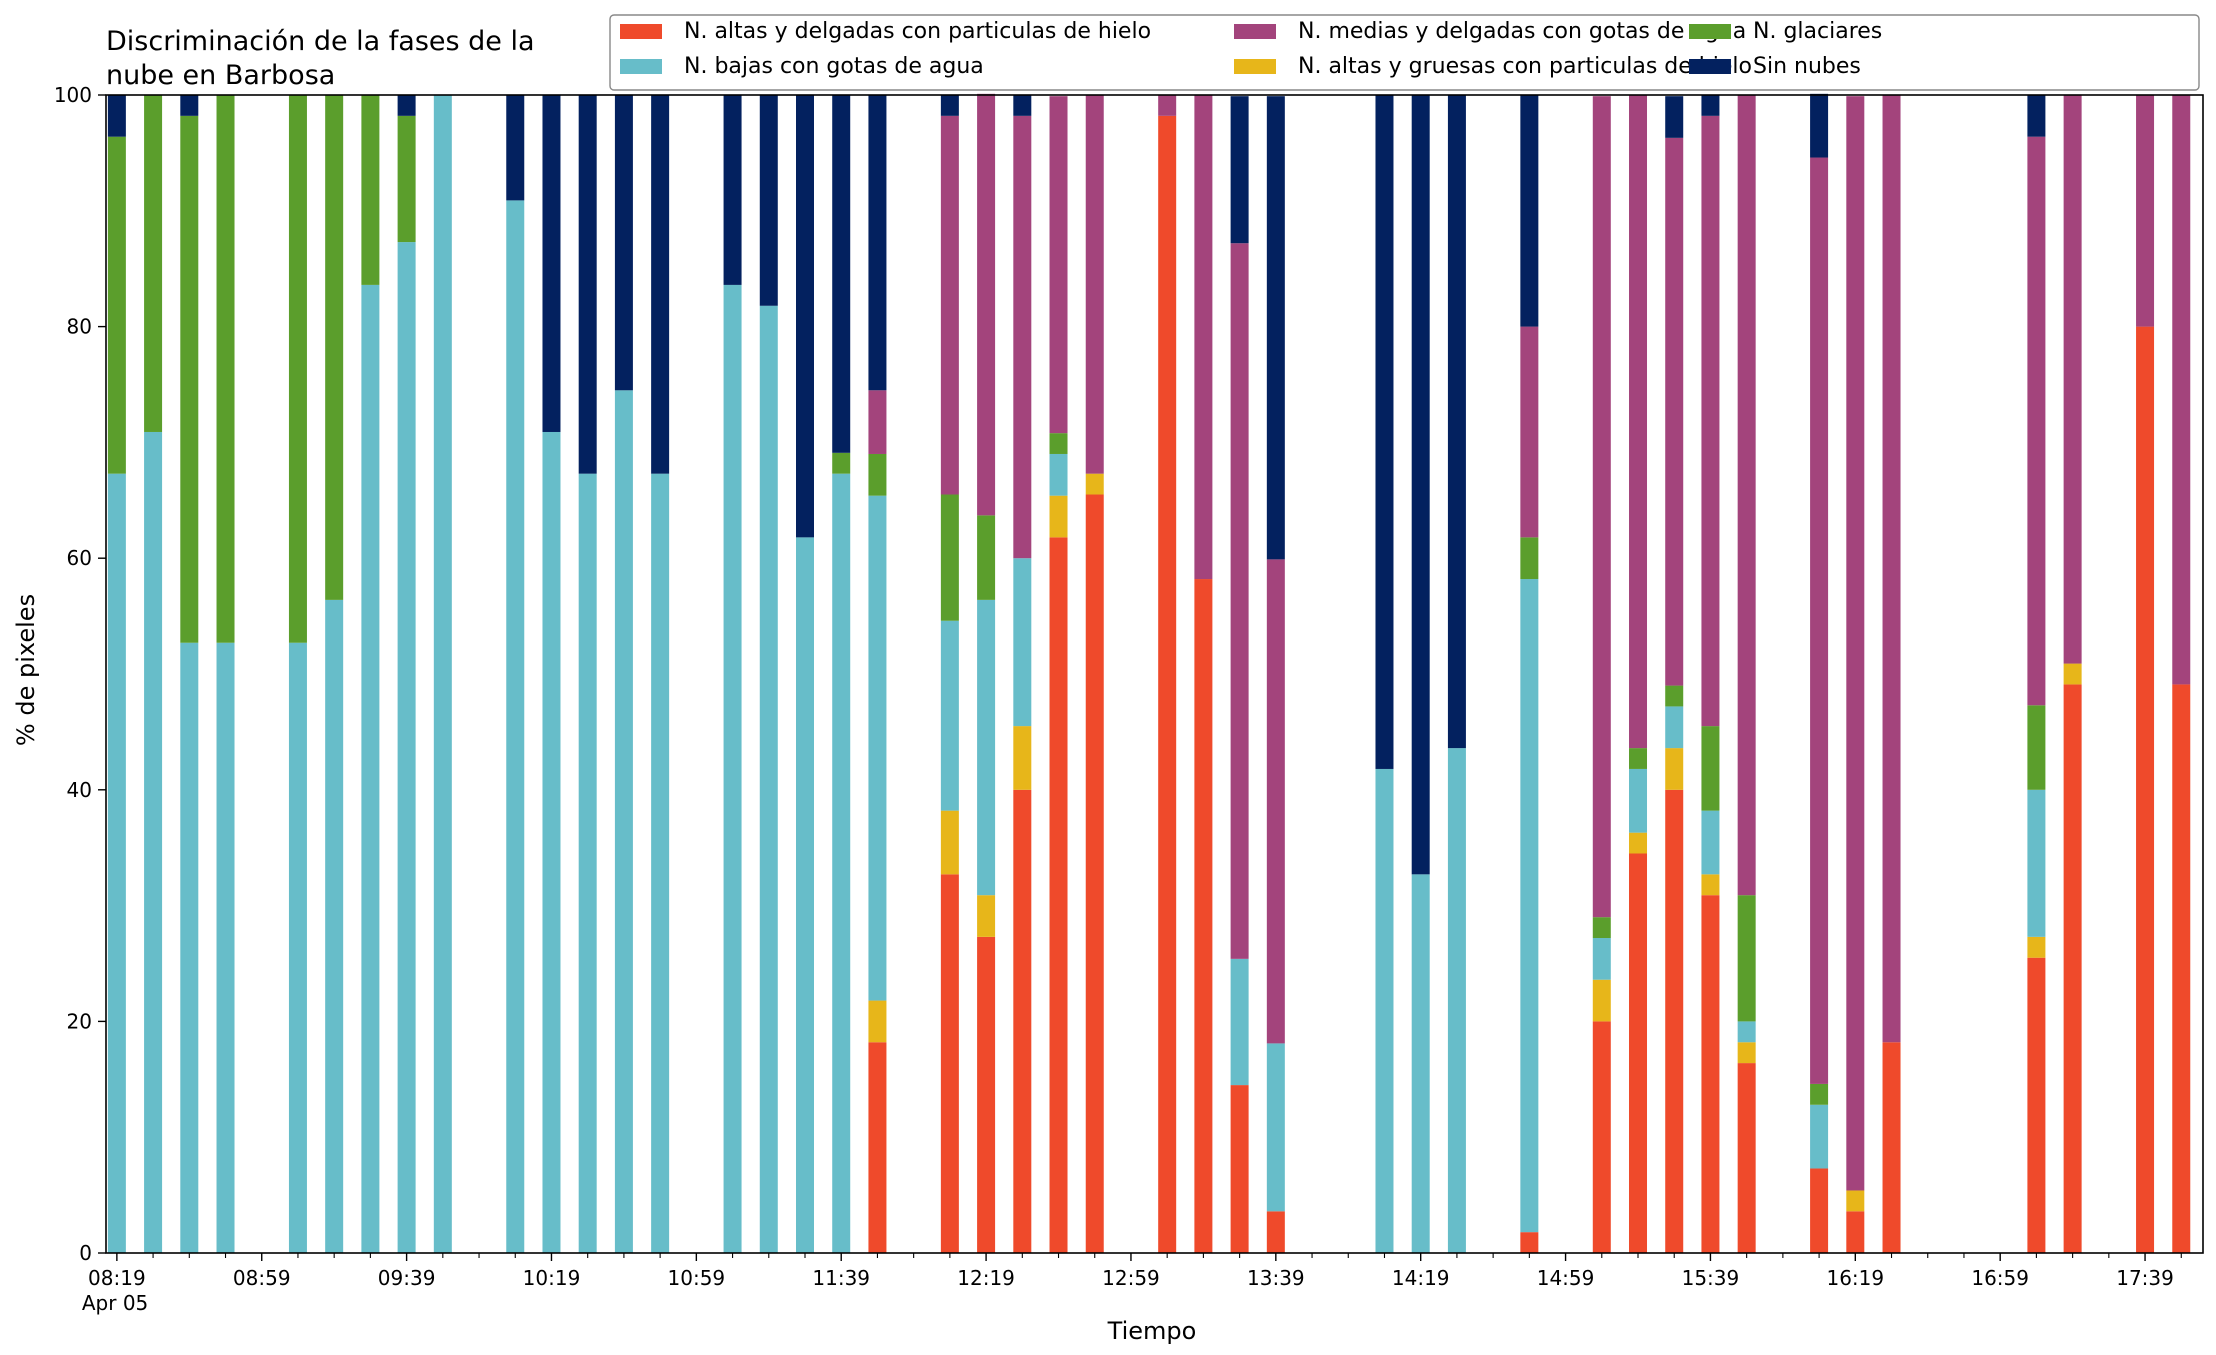 This screenshot has height=1355, width=2216. I want to click on legend-item-sin-nubes: Sin nubes, so click(1775, 66).